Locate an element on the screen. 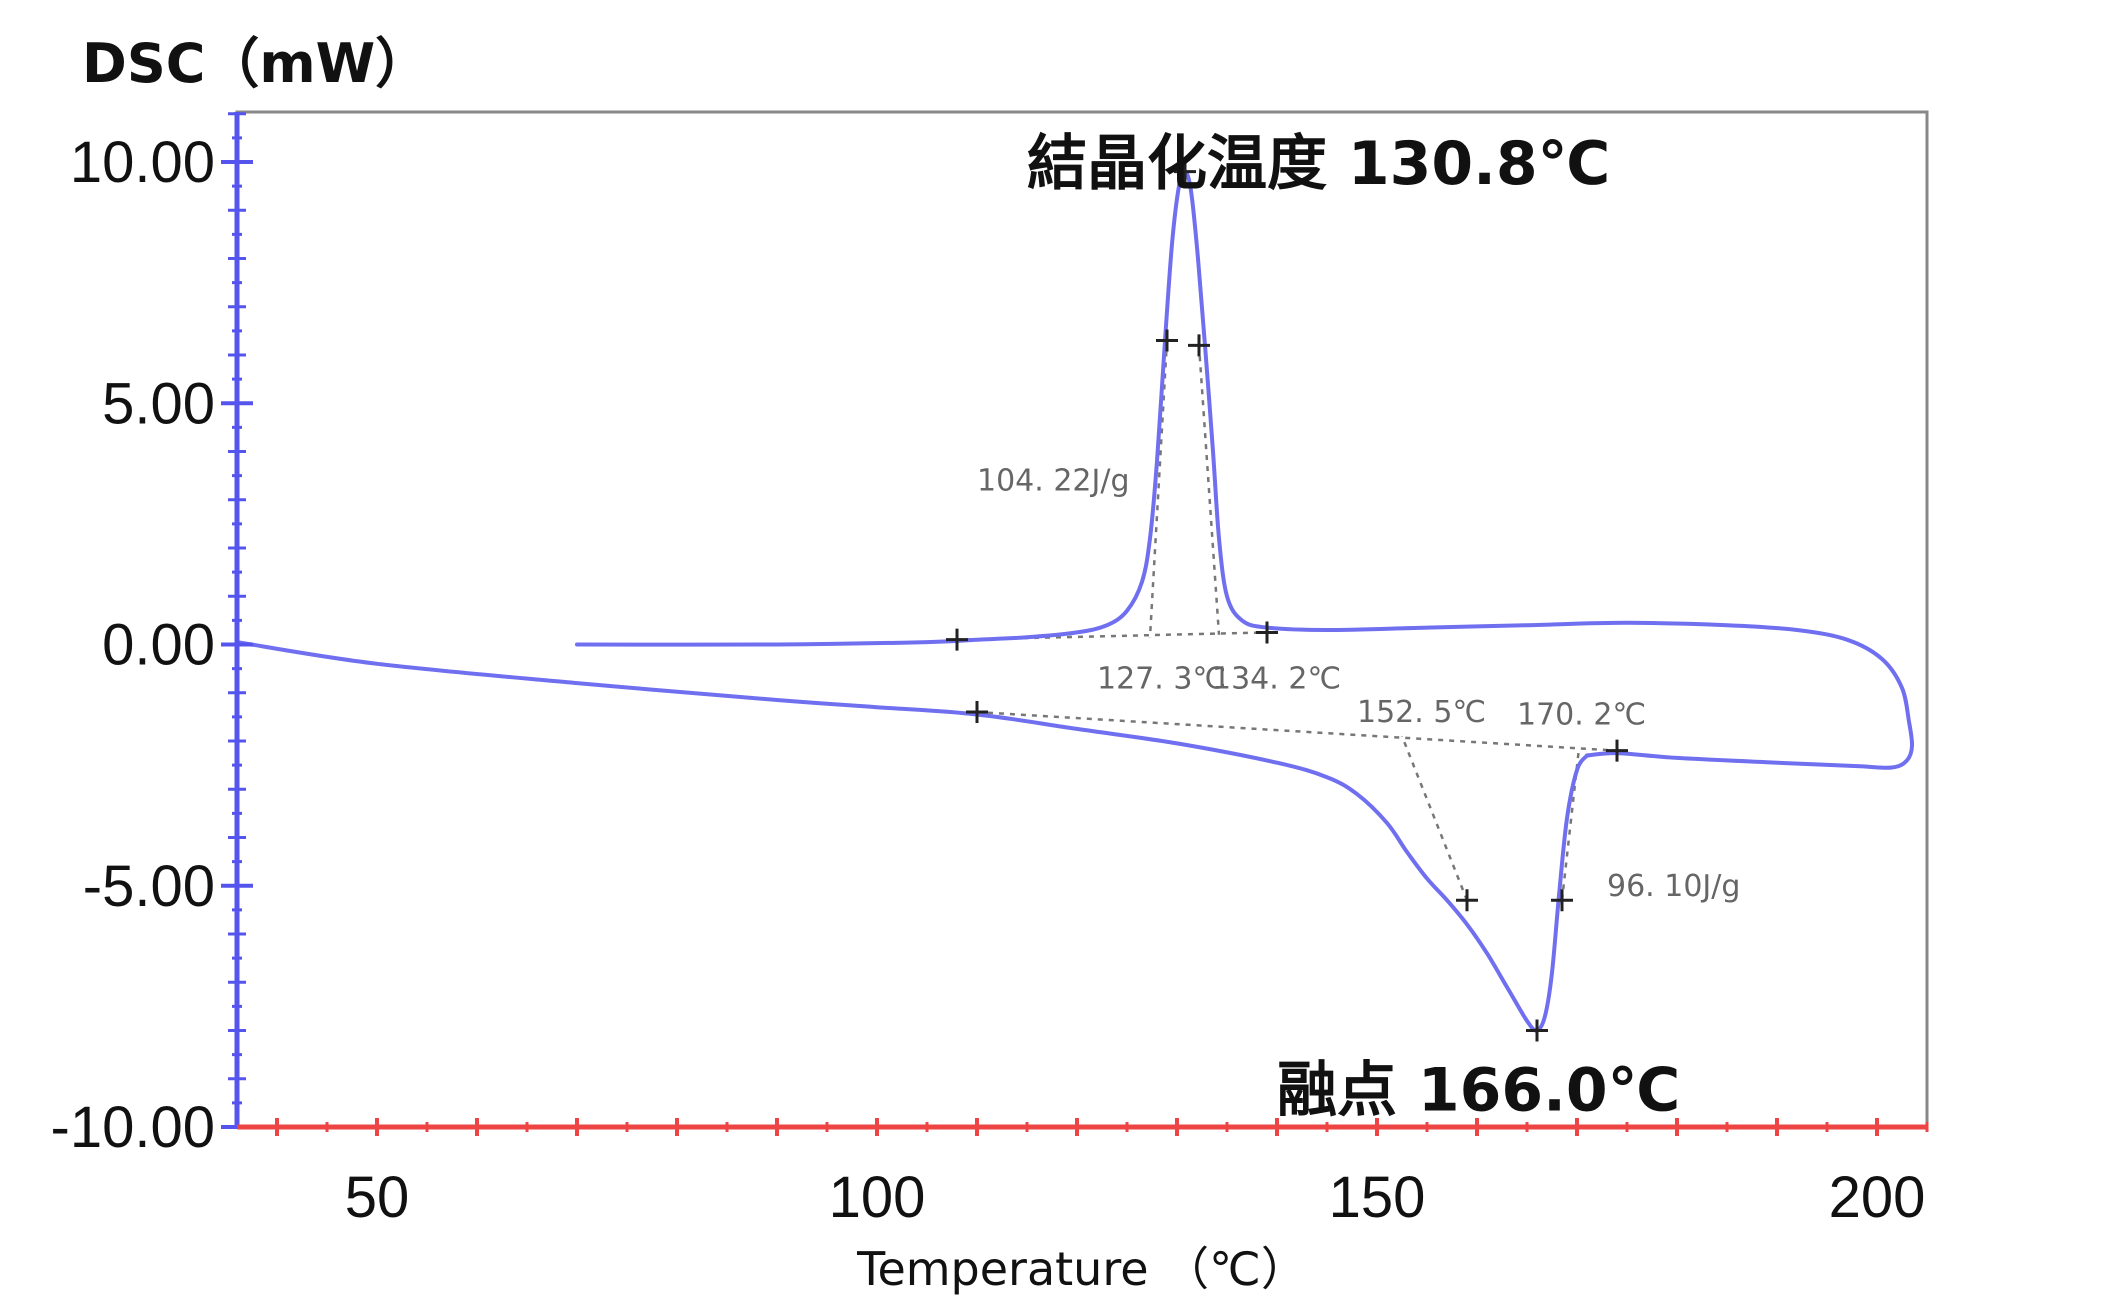 The image size is (2105, 1315). x-axis-label: Temperature （℃） is located at coordinates (1081, 1269).